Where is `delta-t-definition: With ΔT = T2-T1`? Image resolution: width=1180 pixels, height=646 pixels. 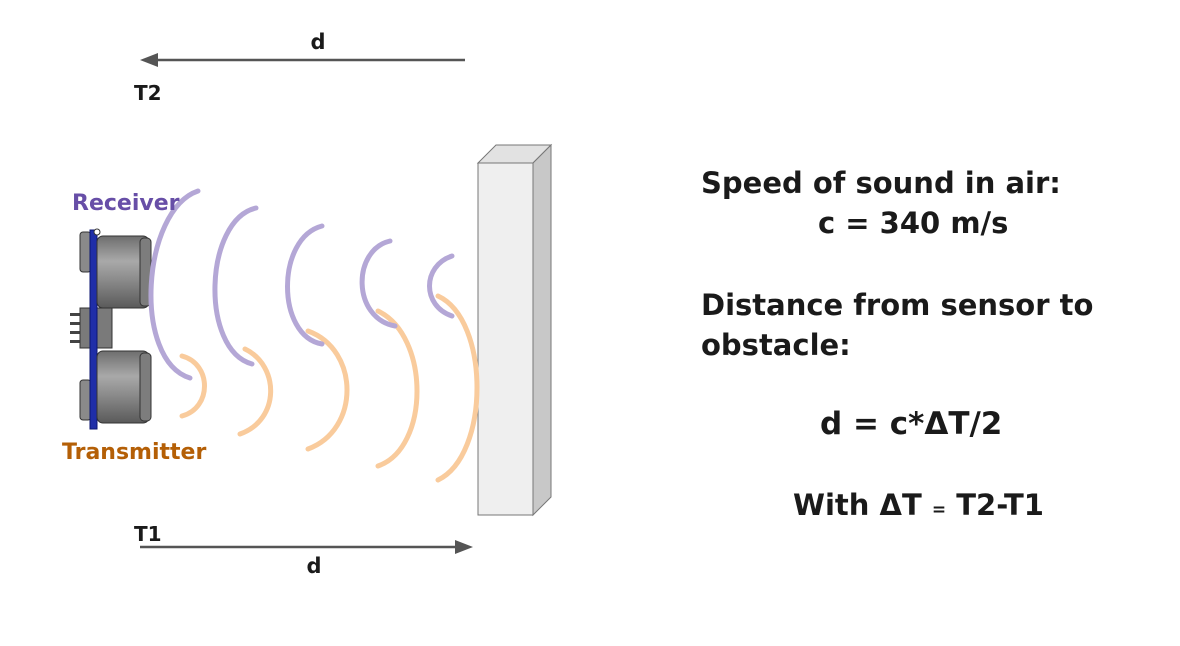
delta-t-definition: With ΔT = T2-T1 is located at coordinates (918, 505).